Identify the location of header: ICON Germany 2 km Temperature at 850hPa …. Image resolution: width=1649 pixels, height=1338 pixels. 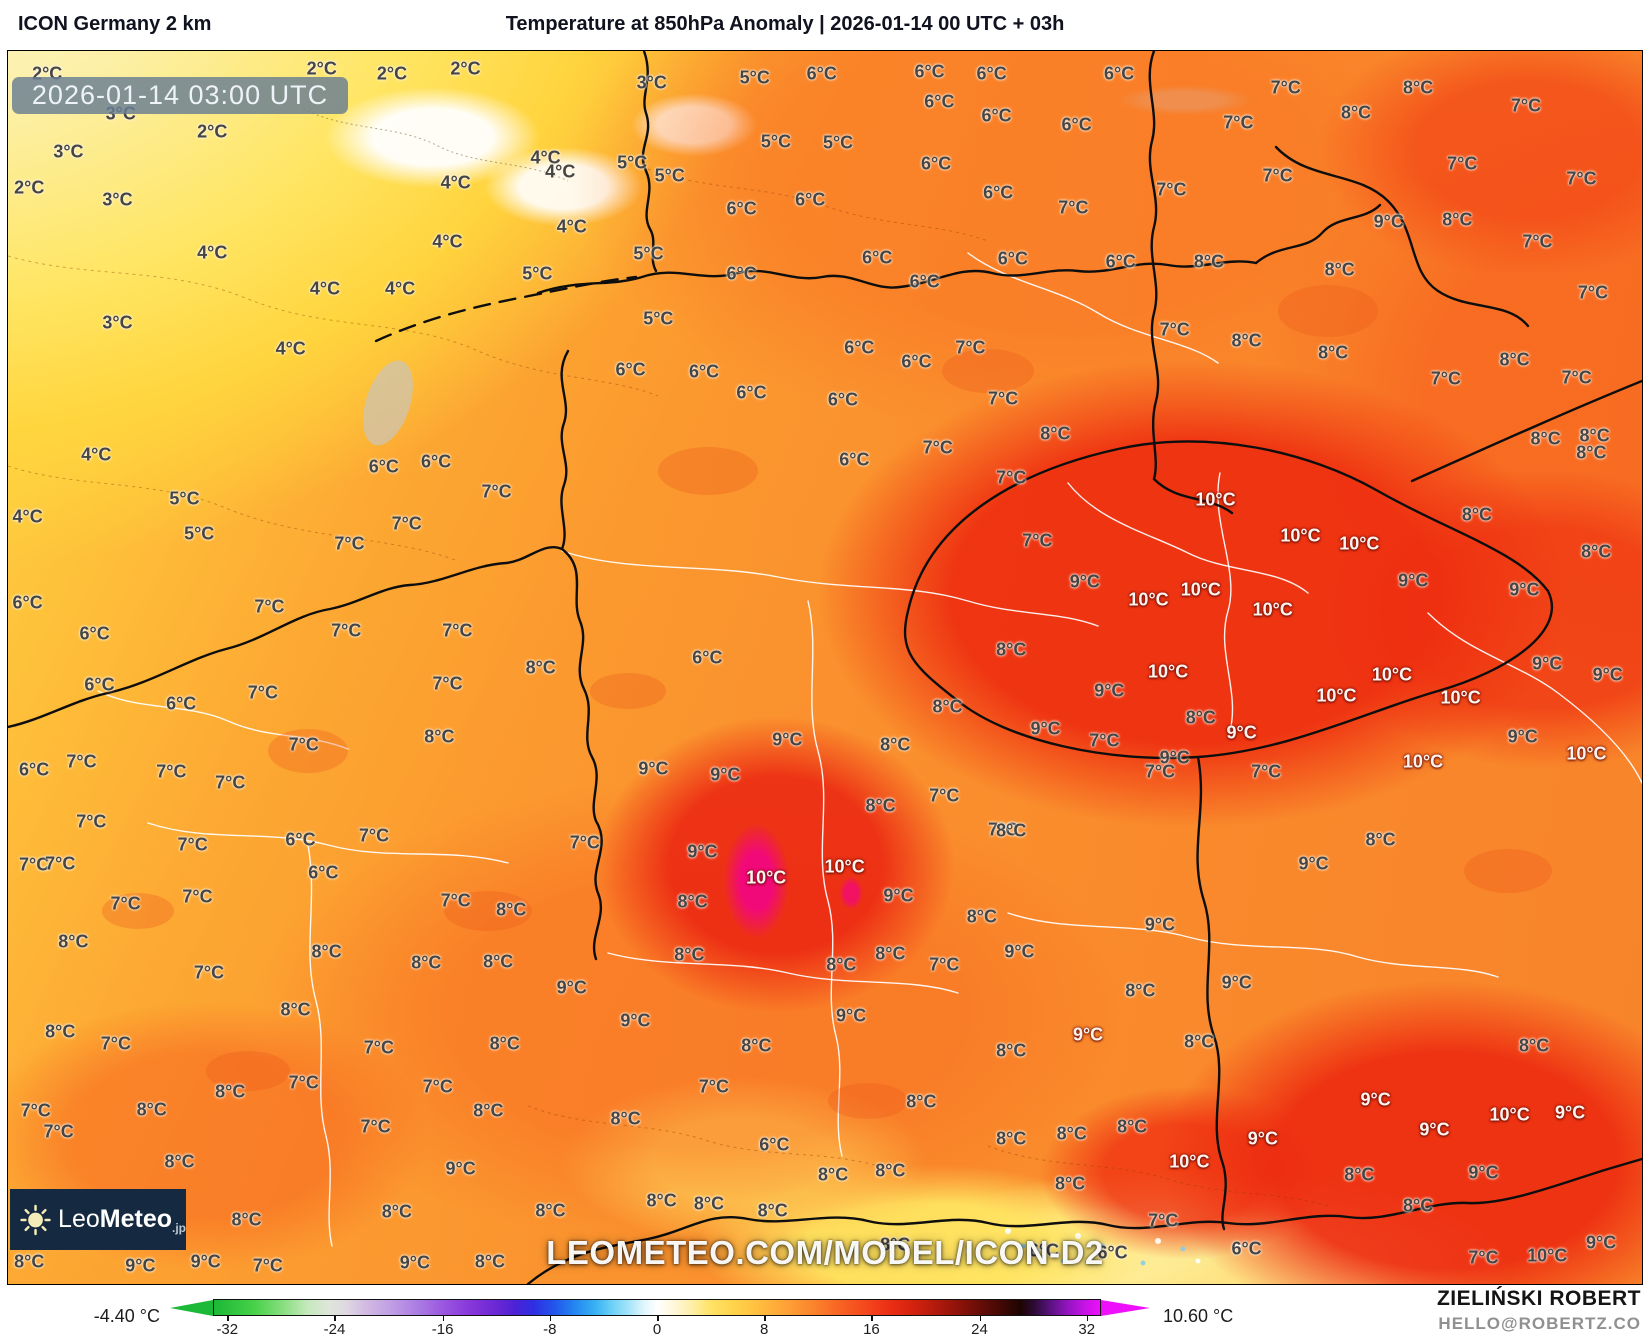
(824, 25).